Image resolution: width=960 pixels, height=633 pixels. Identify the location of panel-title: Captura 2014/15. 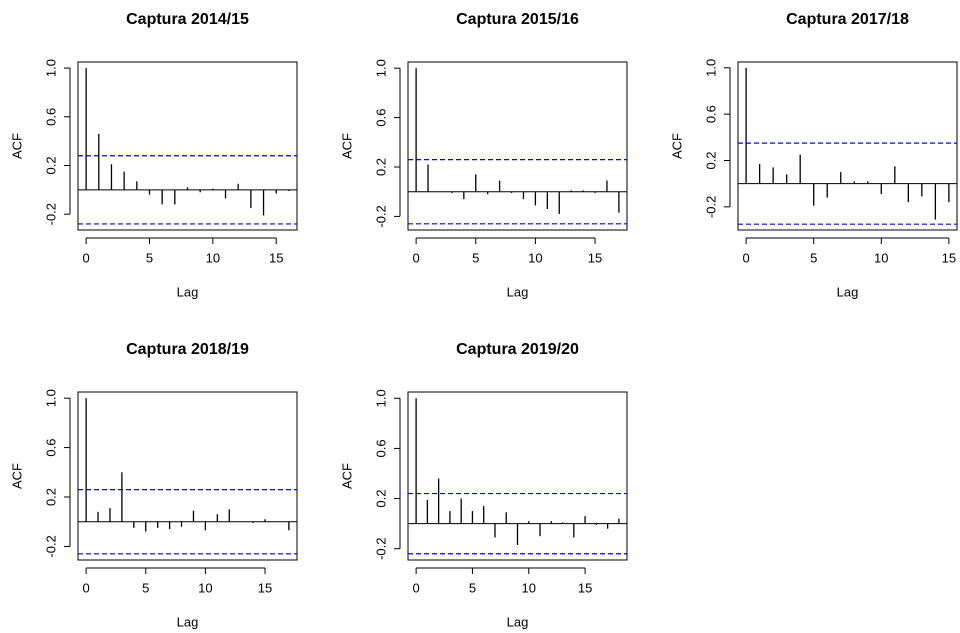
(187, 19).